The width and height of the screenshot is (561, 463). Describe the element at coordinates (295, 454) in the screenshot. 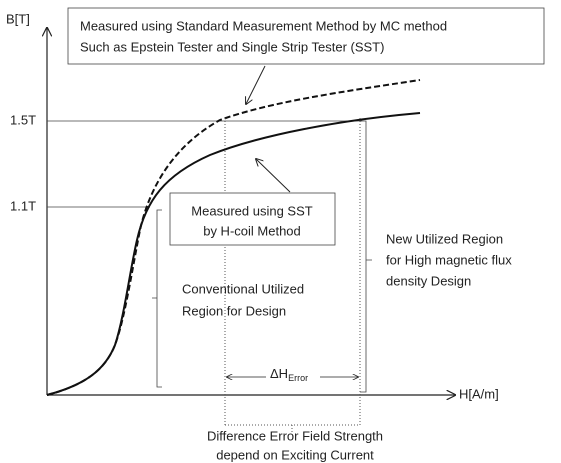

I see `note-text: depend on Exciting Current` at that location.